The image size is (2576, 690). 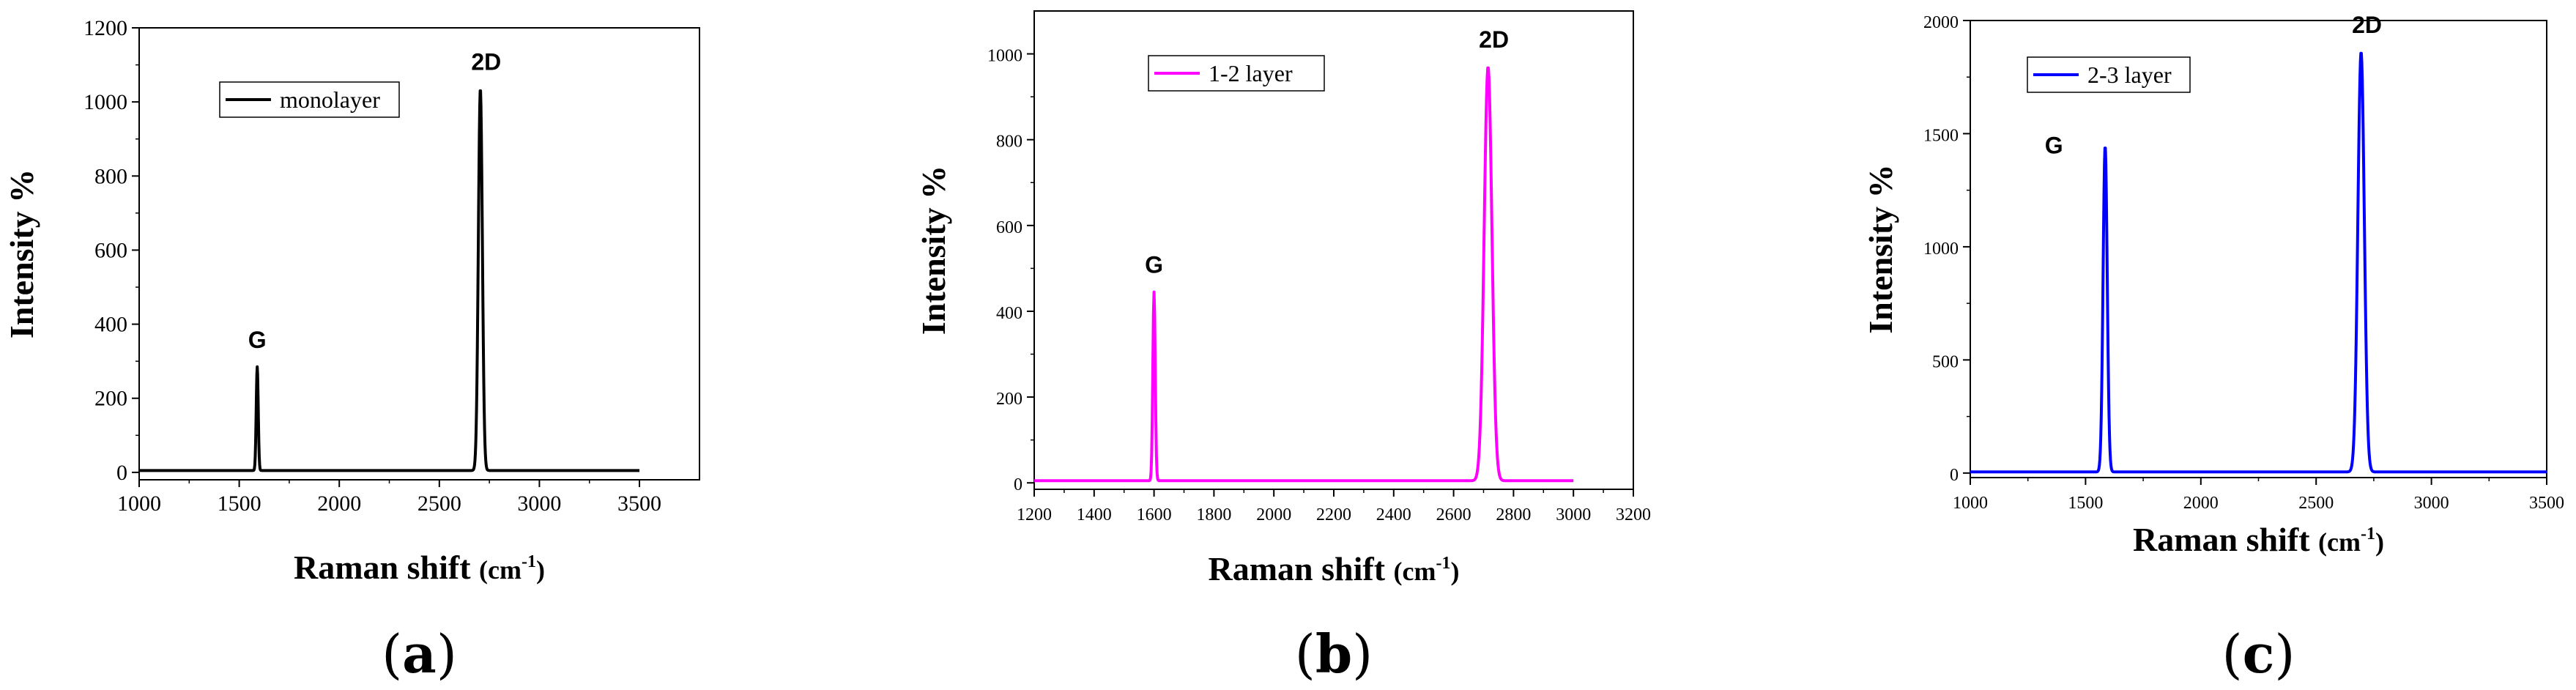 I want to click on x-tick-label: 2800, so click(x=1513, y=514).